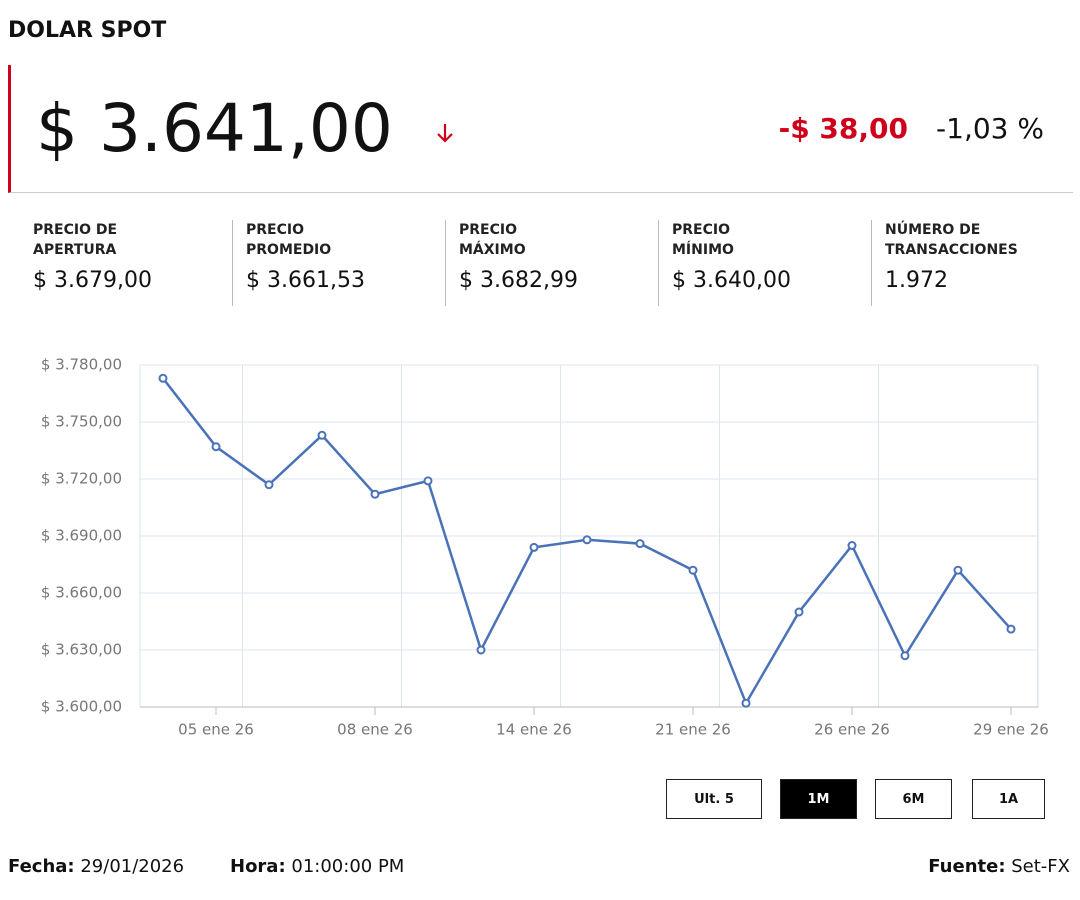 This screenshot has width=1080, height=900. What do you see at coordinates (951, 240) in the screenshot?
I see `stat-label: NÚMERO DE TRANSACCIONES` at bounding box center [951, 240].